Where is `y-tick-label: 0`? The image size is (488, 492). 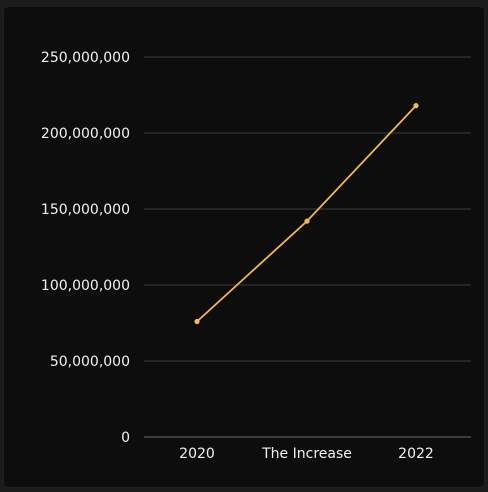 y-tick-label: 0 is located at coordinates (125, 438).